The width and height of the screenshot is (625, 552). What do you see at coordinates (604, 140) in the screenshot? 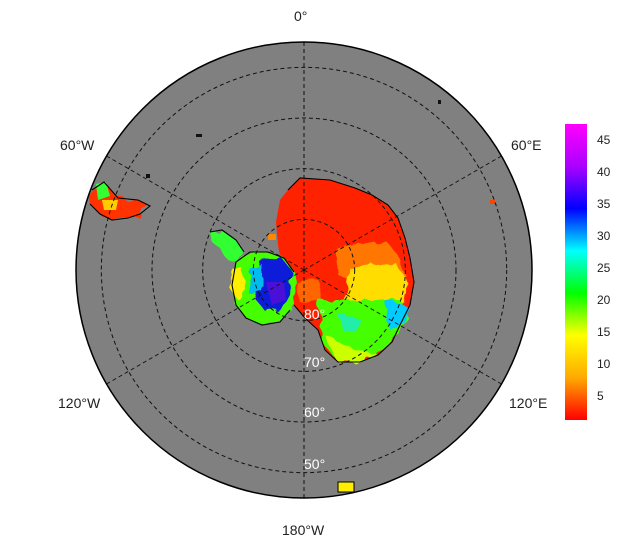
I see `colorbar-tick-45: 45` at bounding box center [604, 140].